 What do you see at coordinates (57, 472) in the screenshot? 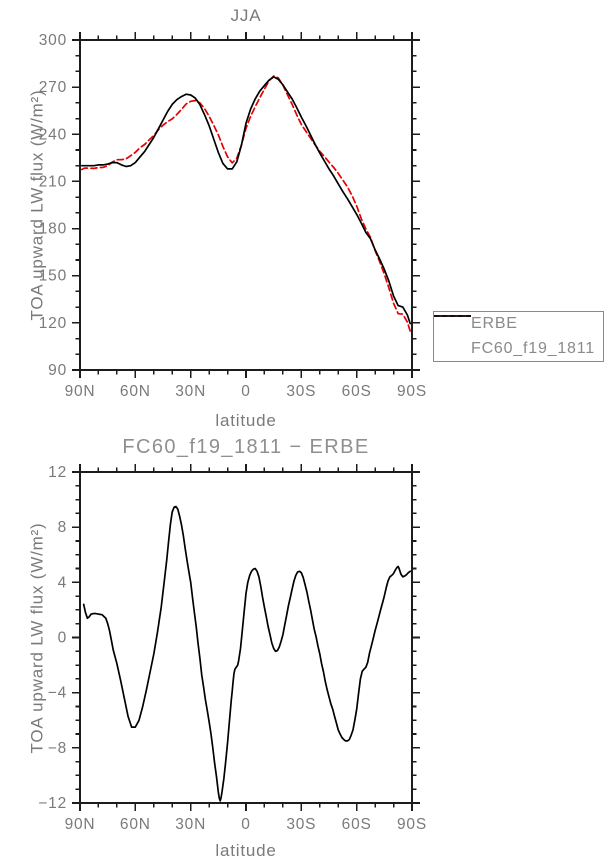
I see `y-tick-label: 12` at bounding box center [57, 472].